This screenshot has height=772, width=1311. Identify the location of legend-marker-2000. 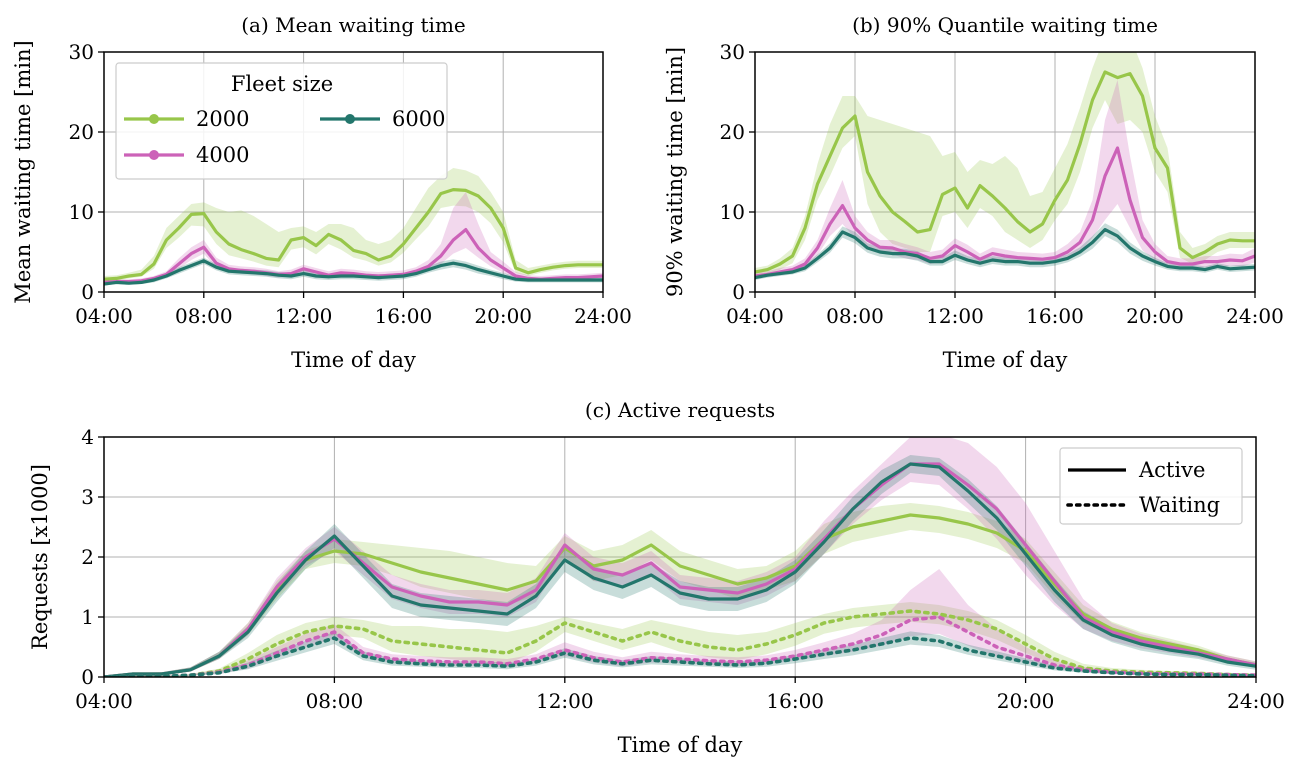
(154, 119).